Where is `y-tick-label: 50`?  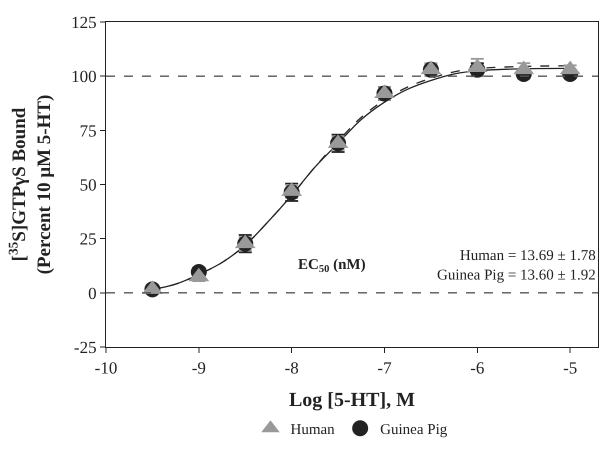
y-tick-label: 50 is located at coordinates (88, 184).